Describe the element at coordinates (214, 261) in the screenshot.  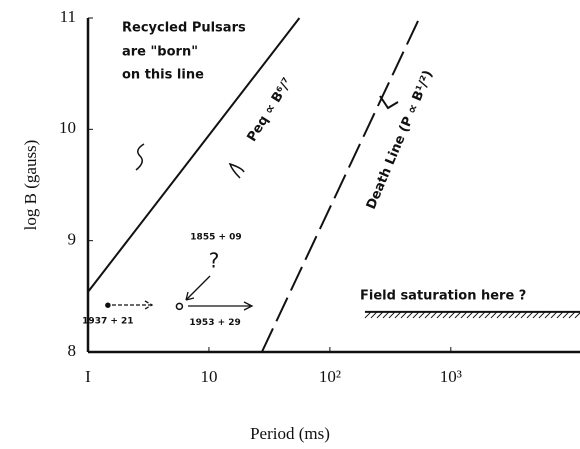
I see `annotation: ?` at that location.